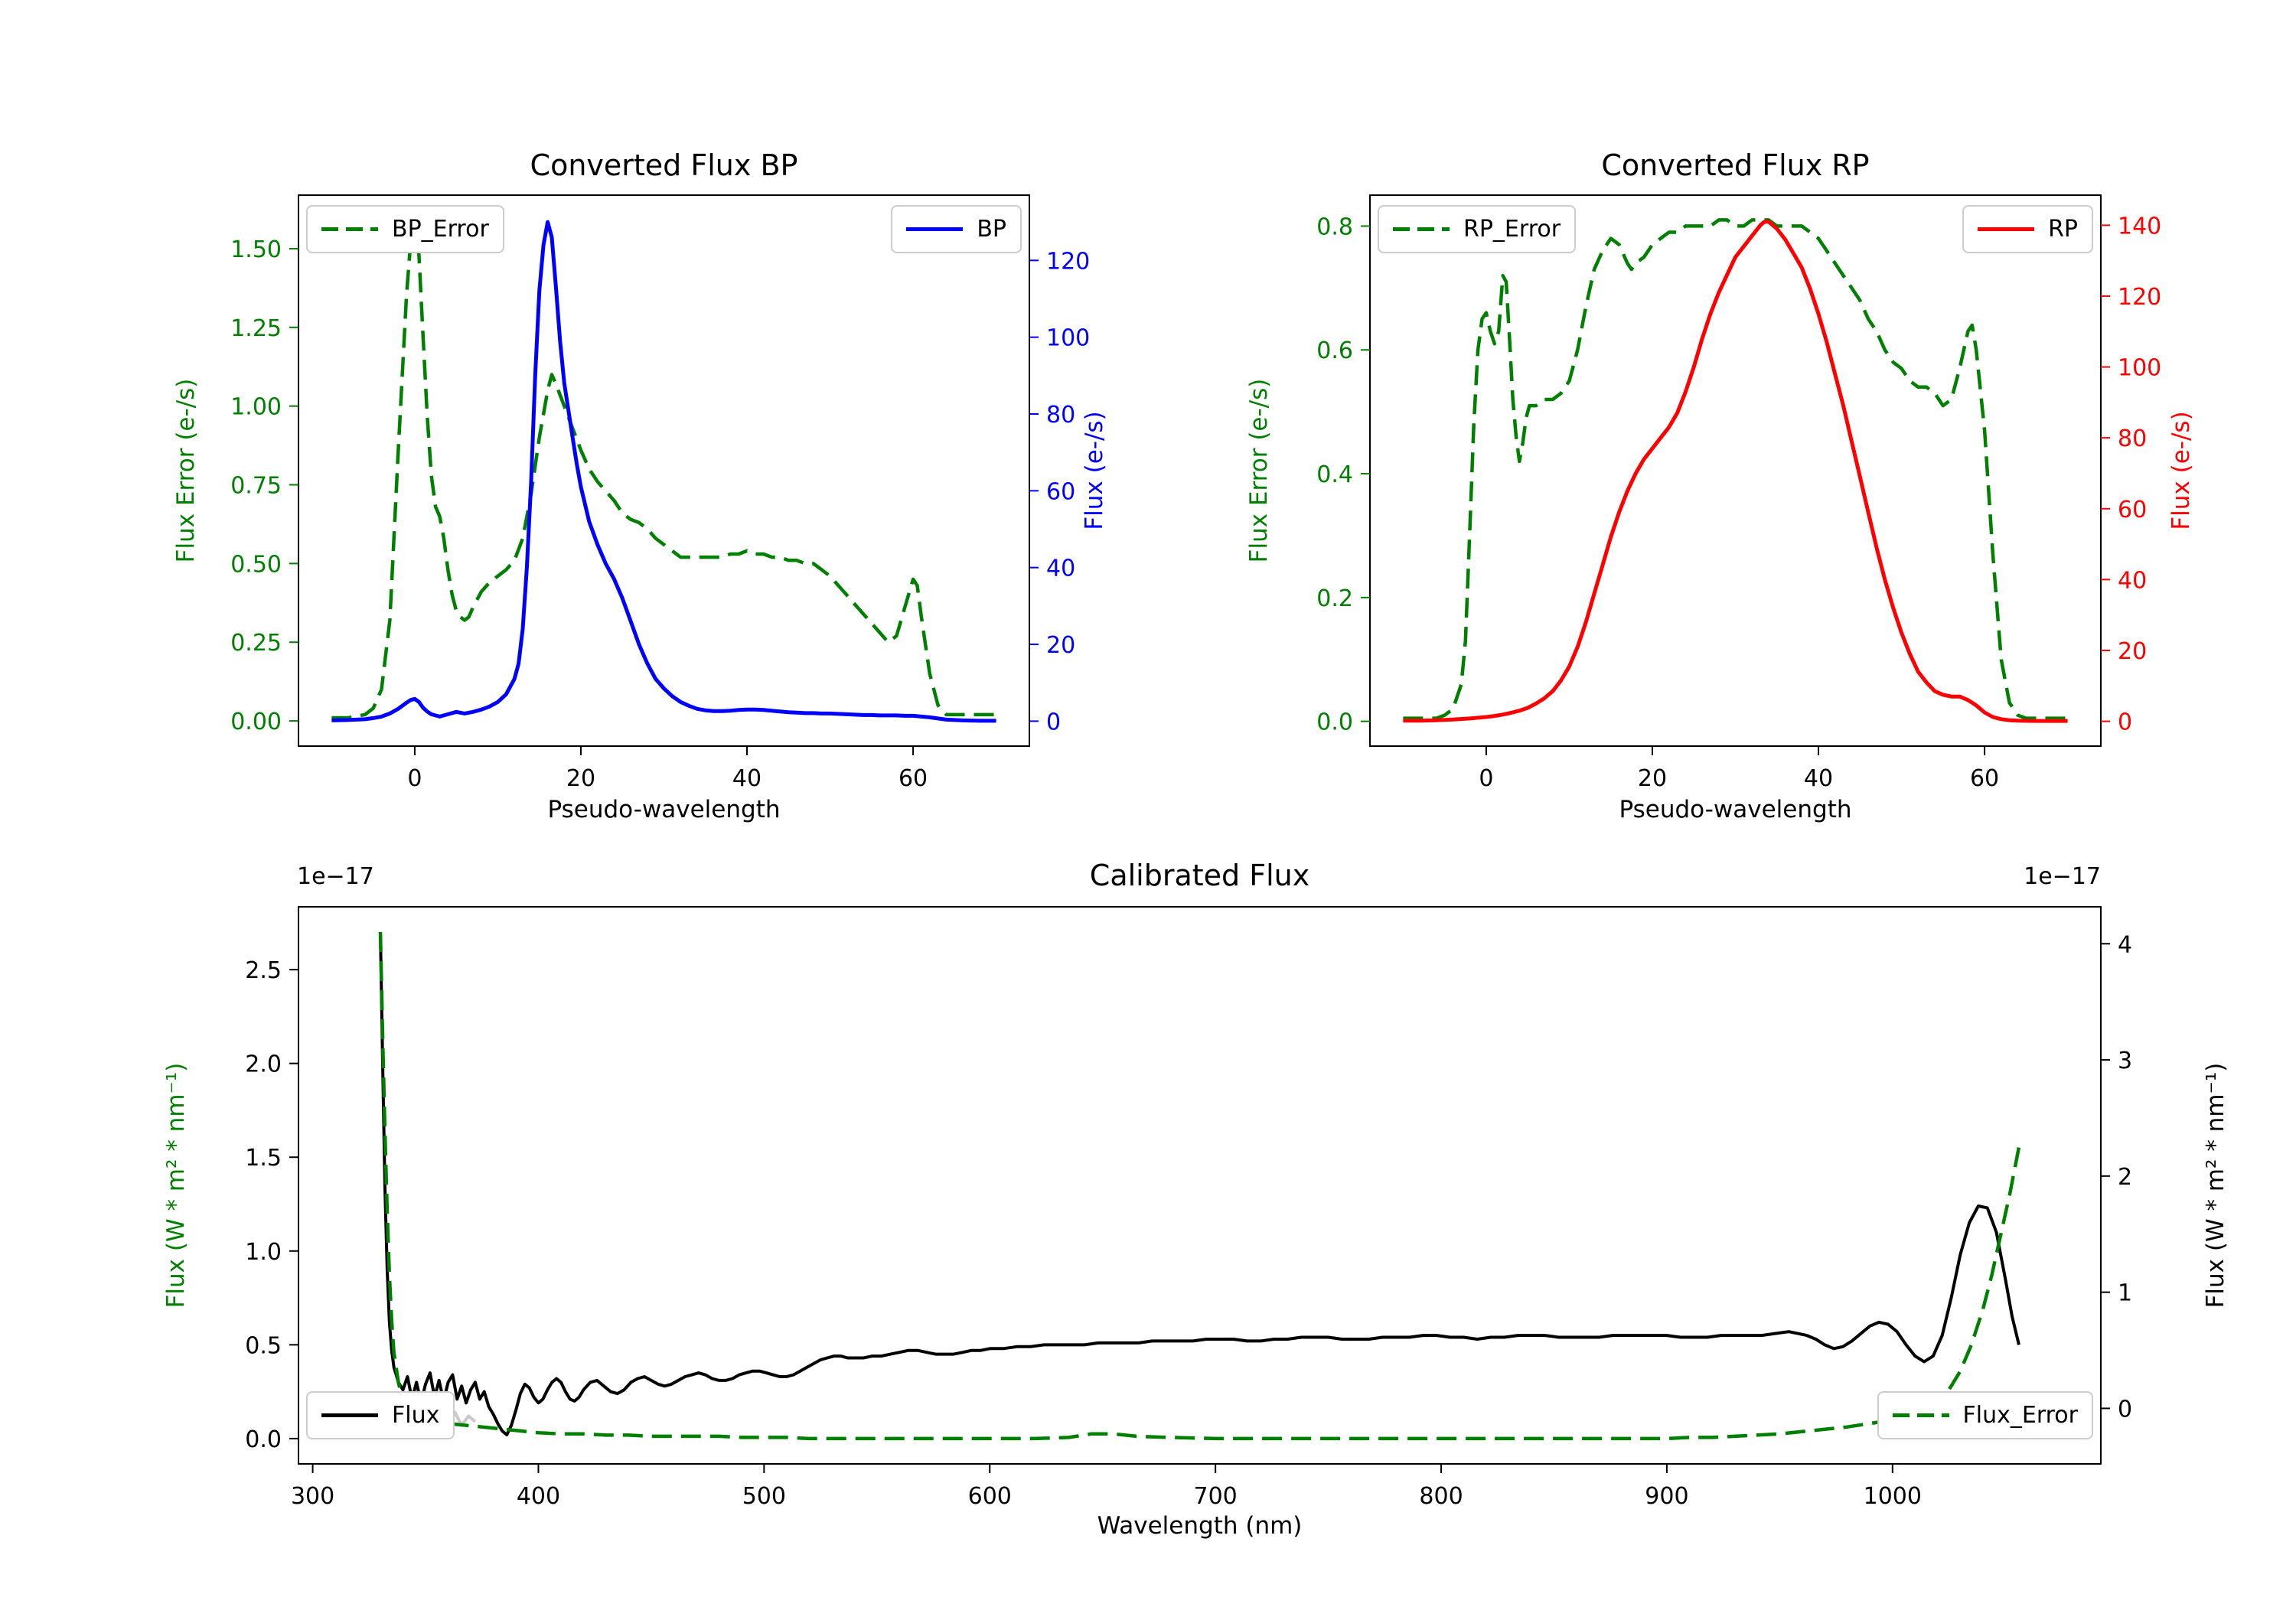 Image resolution: width=2296 pixels, height=1607 pixels. Describe the element at coordinates (1334, 227) in the screenshot. I see `tick-label: 0.8` at that location.